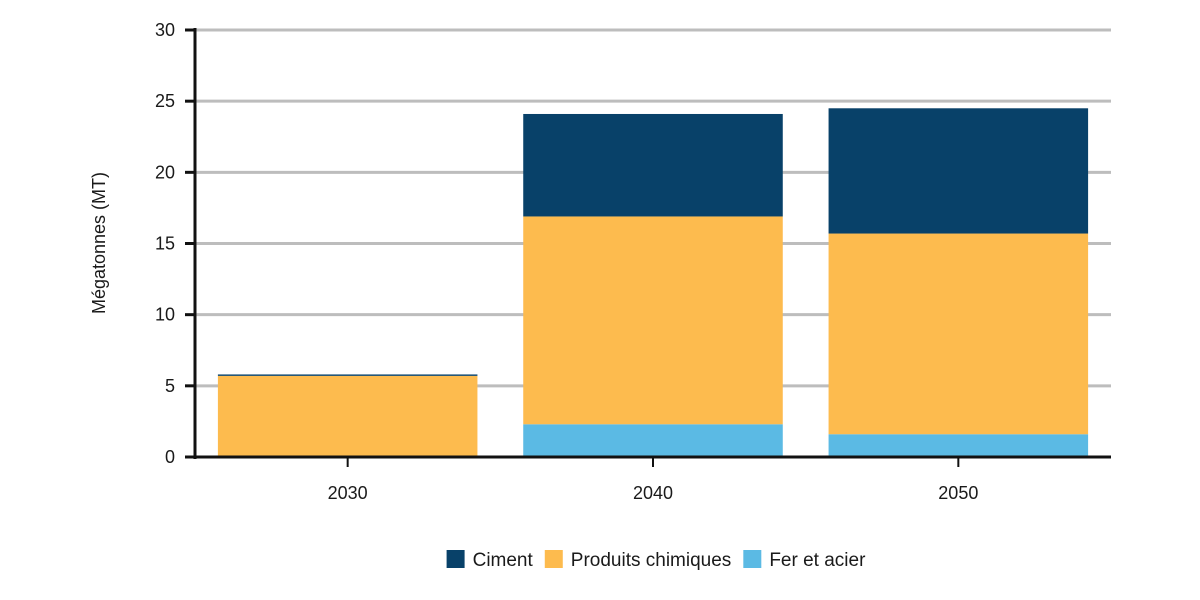  What do you see at coordinates (653, 493) in the screenshot?
I see `x-tick-label: 2040` at bounding box center [653, 493].